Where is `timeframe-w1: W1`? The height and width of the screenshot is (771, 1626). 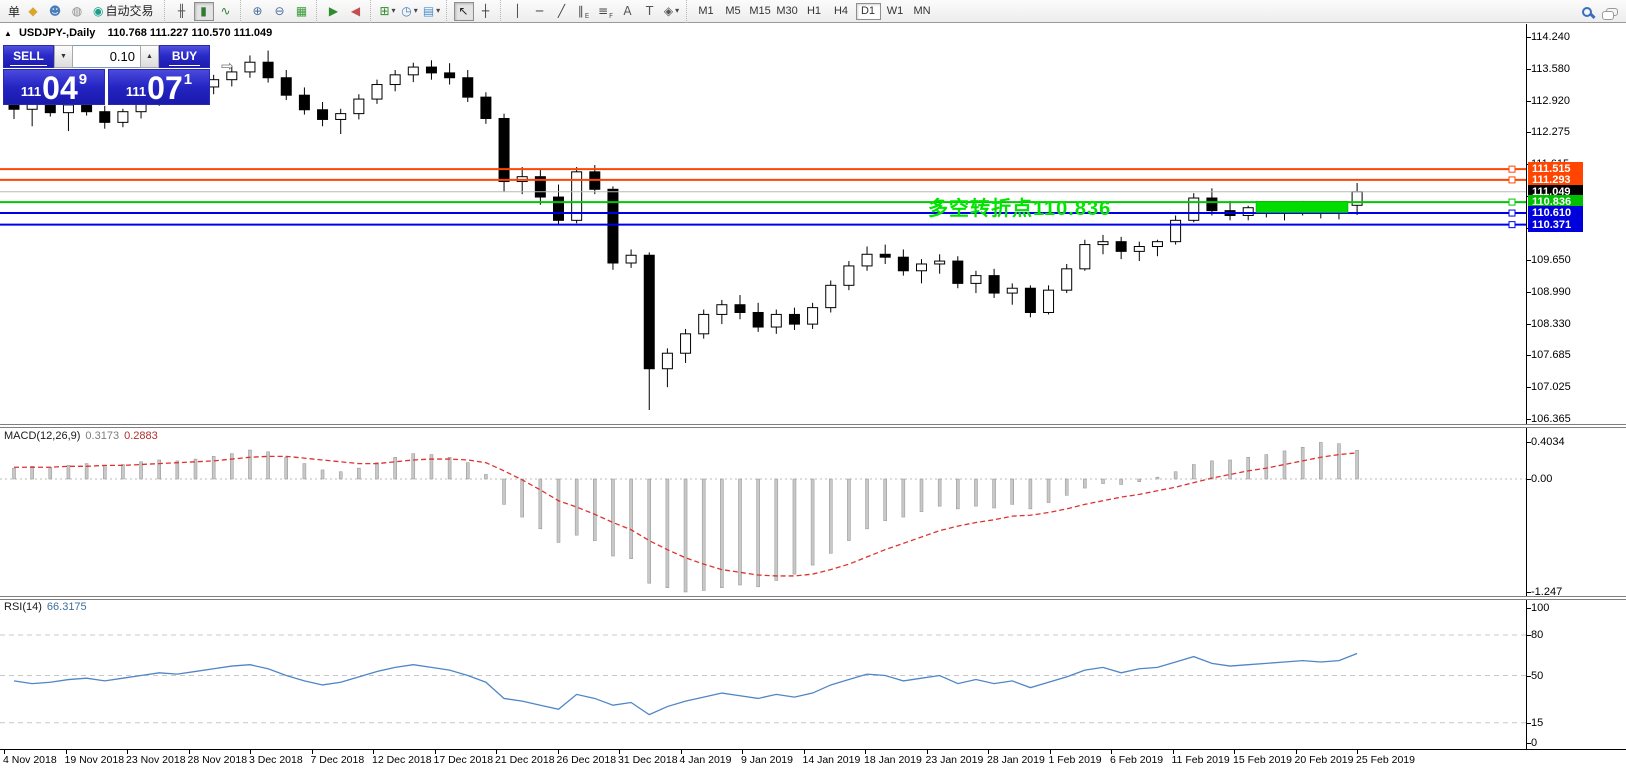 timeframe-w1: W1 is located at coordinates (895, 11).